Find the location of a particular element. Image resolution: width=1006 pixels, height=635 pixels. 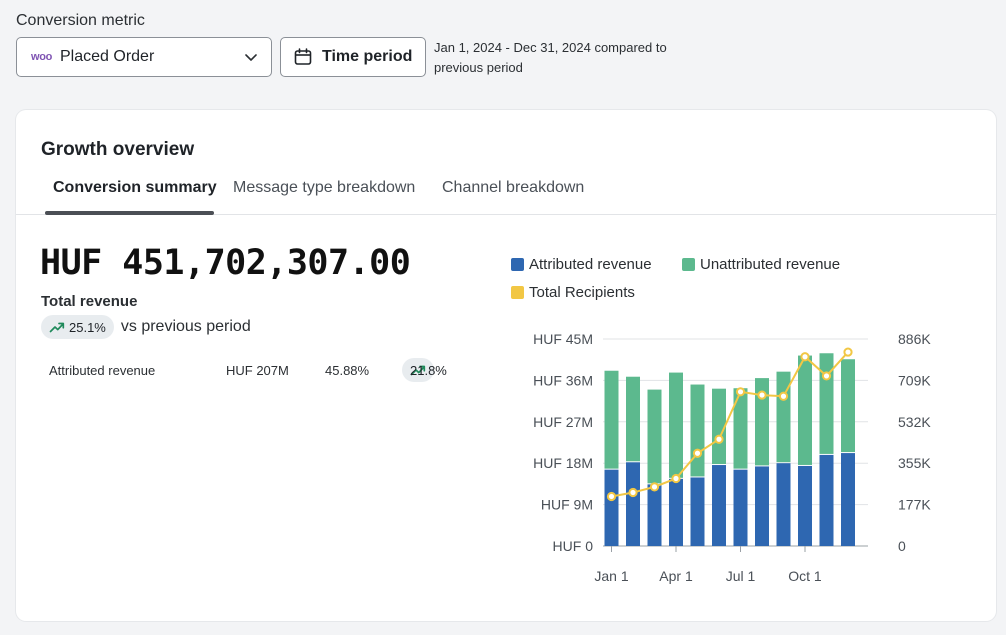

legend-unattributed: Unattributed revenue is located at coordinates (761, 264).